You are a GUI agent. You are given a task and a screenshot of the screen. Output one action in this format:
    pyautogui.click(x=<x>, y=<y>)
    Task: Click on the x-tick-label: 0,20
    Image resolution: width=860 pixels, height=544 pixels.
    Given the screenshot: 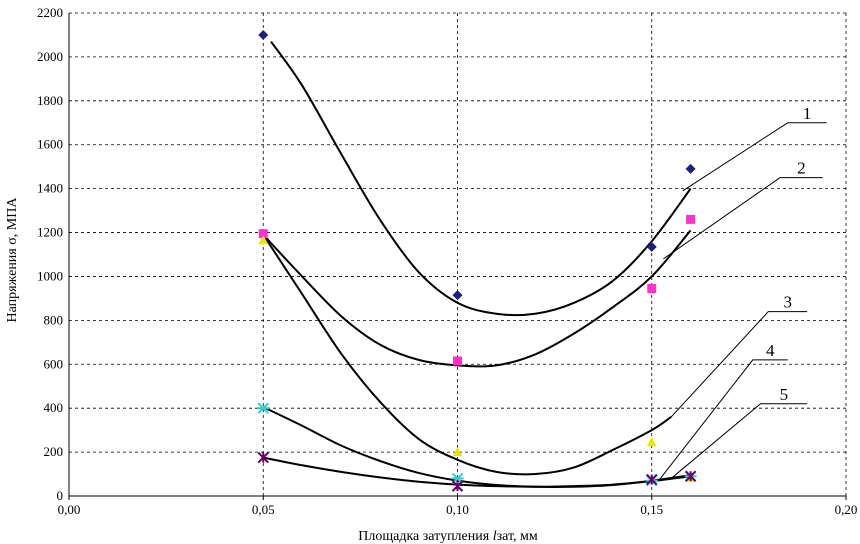 What is the action you would take?
    pyautogui.click(x=846, y=509)
    